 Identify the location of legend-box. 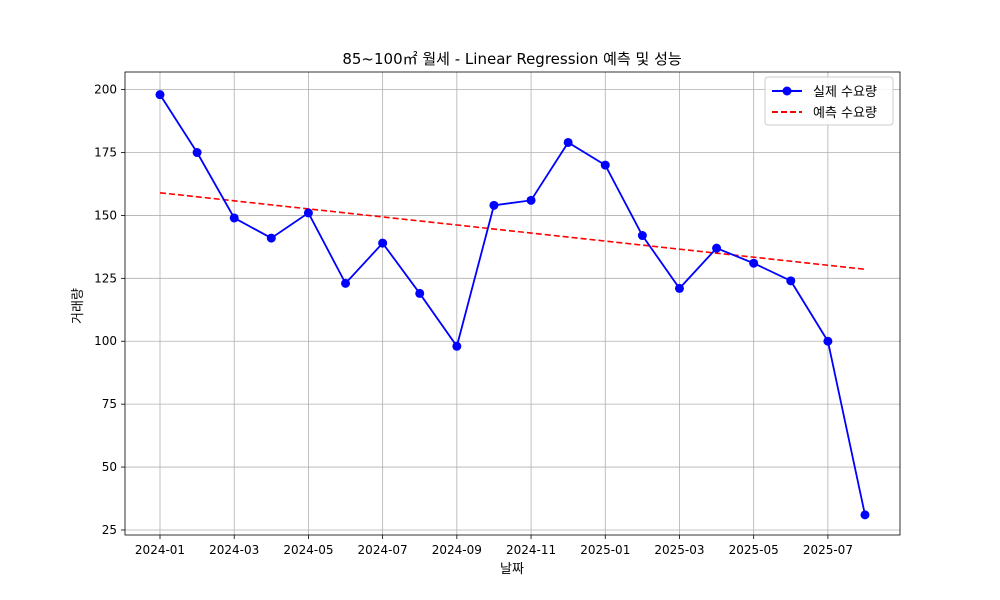
(829, 101).